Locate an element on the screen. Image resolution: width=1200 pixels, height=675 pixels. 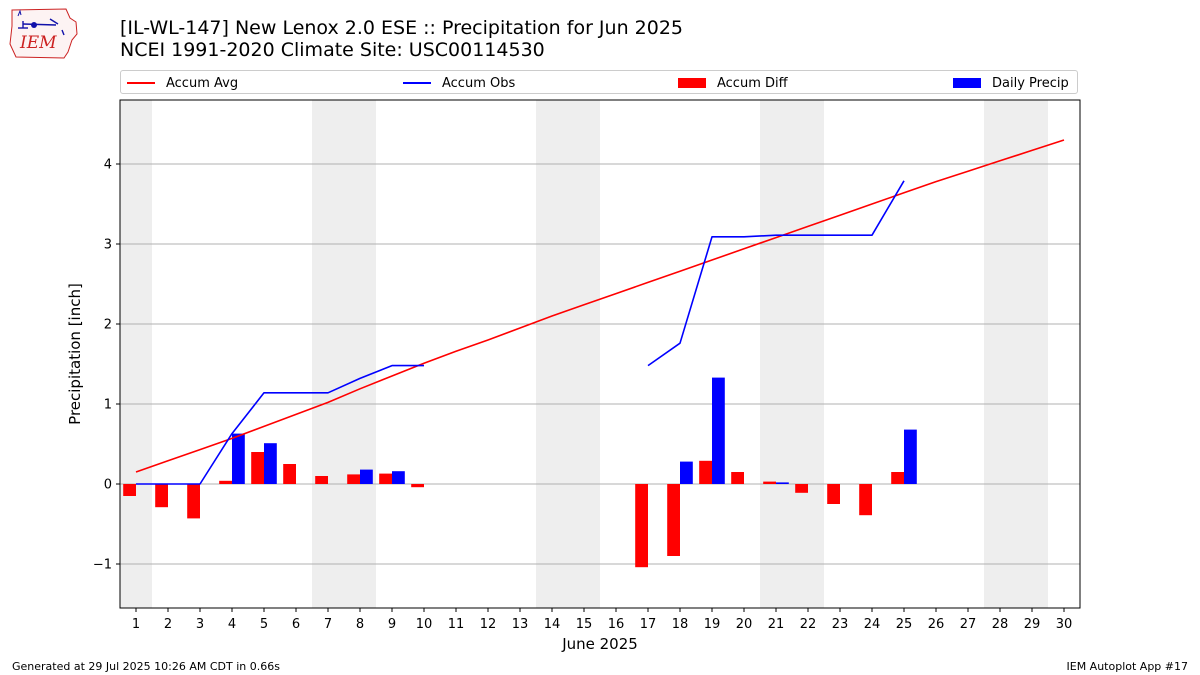
x-tick-label: 5 is located at coordinates (264, 624).